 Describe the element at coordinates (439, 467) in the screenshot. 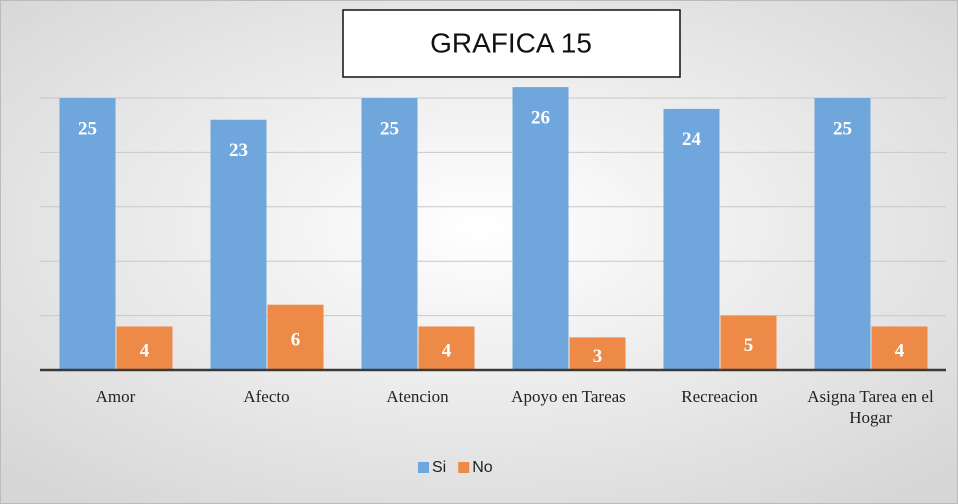

I see `legend-label: Si` at that location.